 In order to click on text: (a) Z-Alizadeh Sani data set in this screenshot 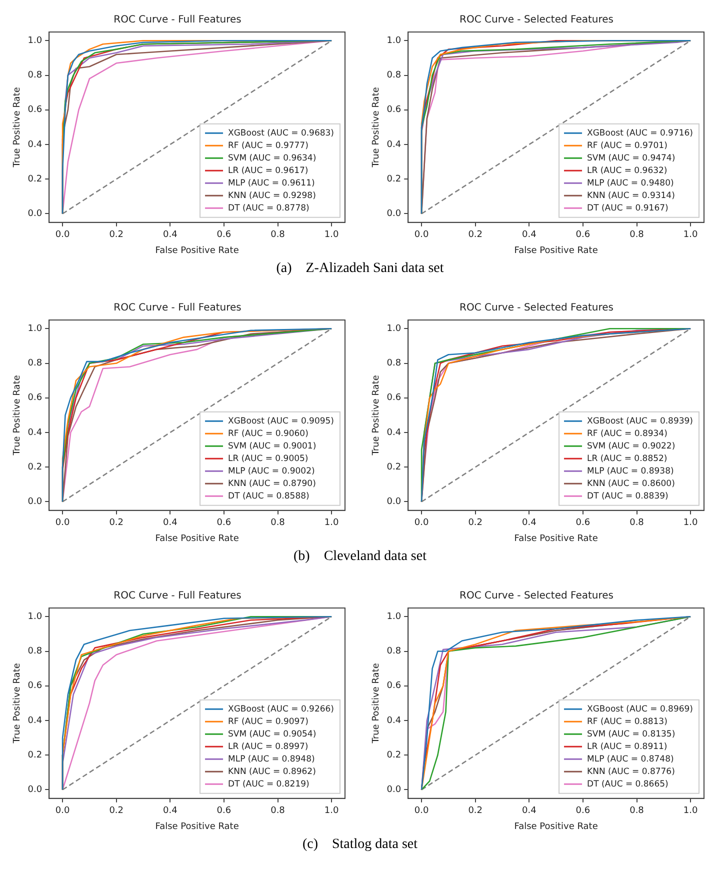, I will do `click(360, 269)`.